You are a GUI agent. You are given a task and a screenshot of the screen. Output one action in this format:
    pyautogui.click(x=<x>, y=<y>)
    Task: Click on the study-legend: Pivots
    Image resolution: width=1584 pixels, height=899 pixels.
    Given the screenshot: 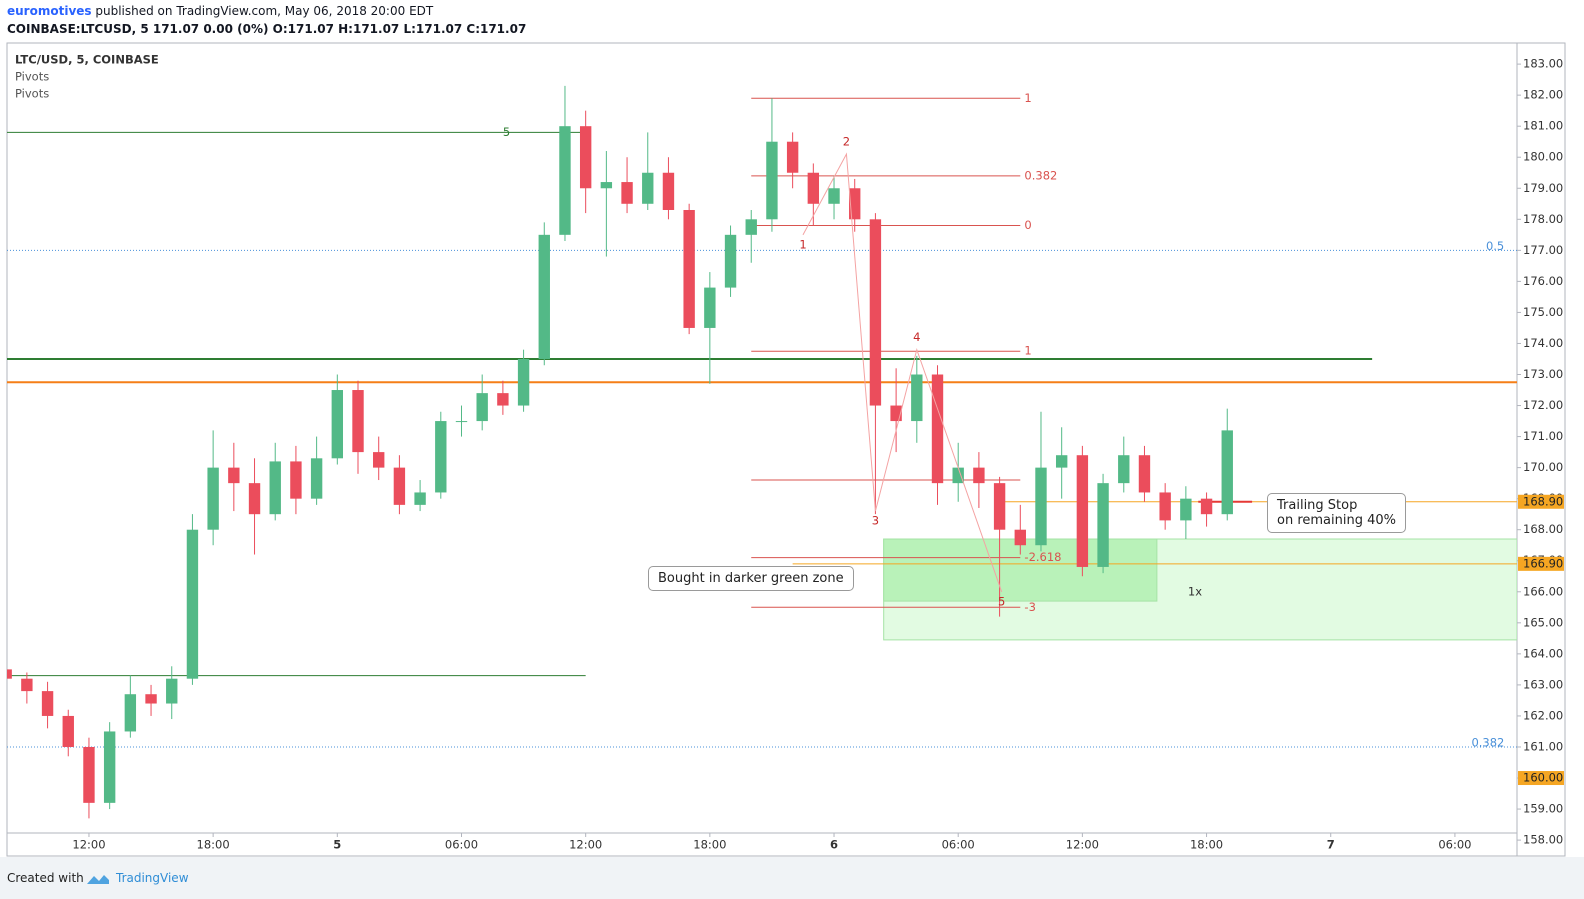 What is the action you would take?
    pyautogui.click(x=32, y=94)
    